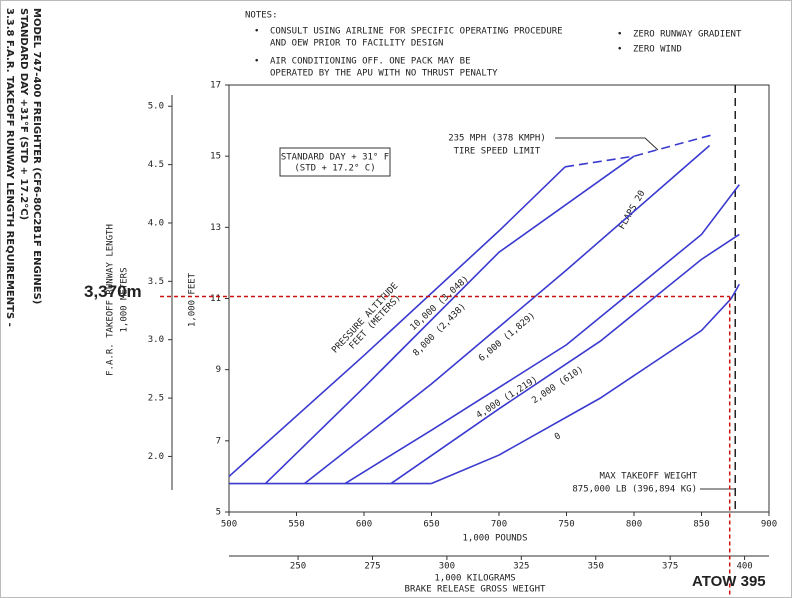 Image resolution: width=792 pixels, height=598 pixels. What do you see at coordinates (215, 86) in the screenshot?
I see `y-tick-label: 17` at bounding box center [215, 86].